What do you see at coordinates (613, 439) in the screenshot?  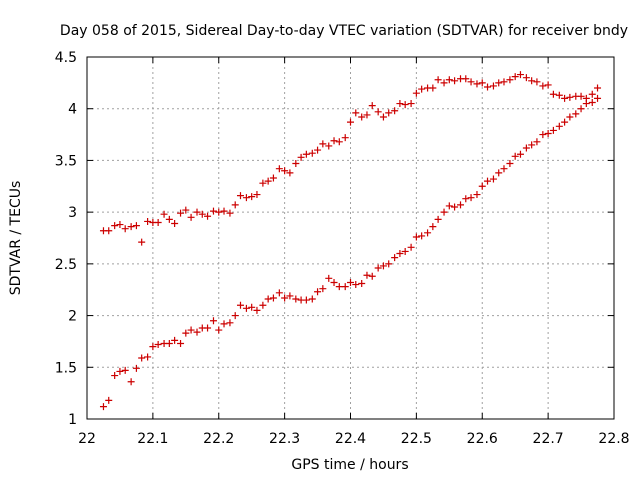 I see `x-tick-label: 22.8` at bounding box center [613, 439].